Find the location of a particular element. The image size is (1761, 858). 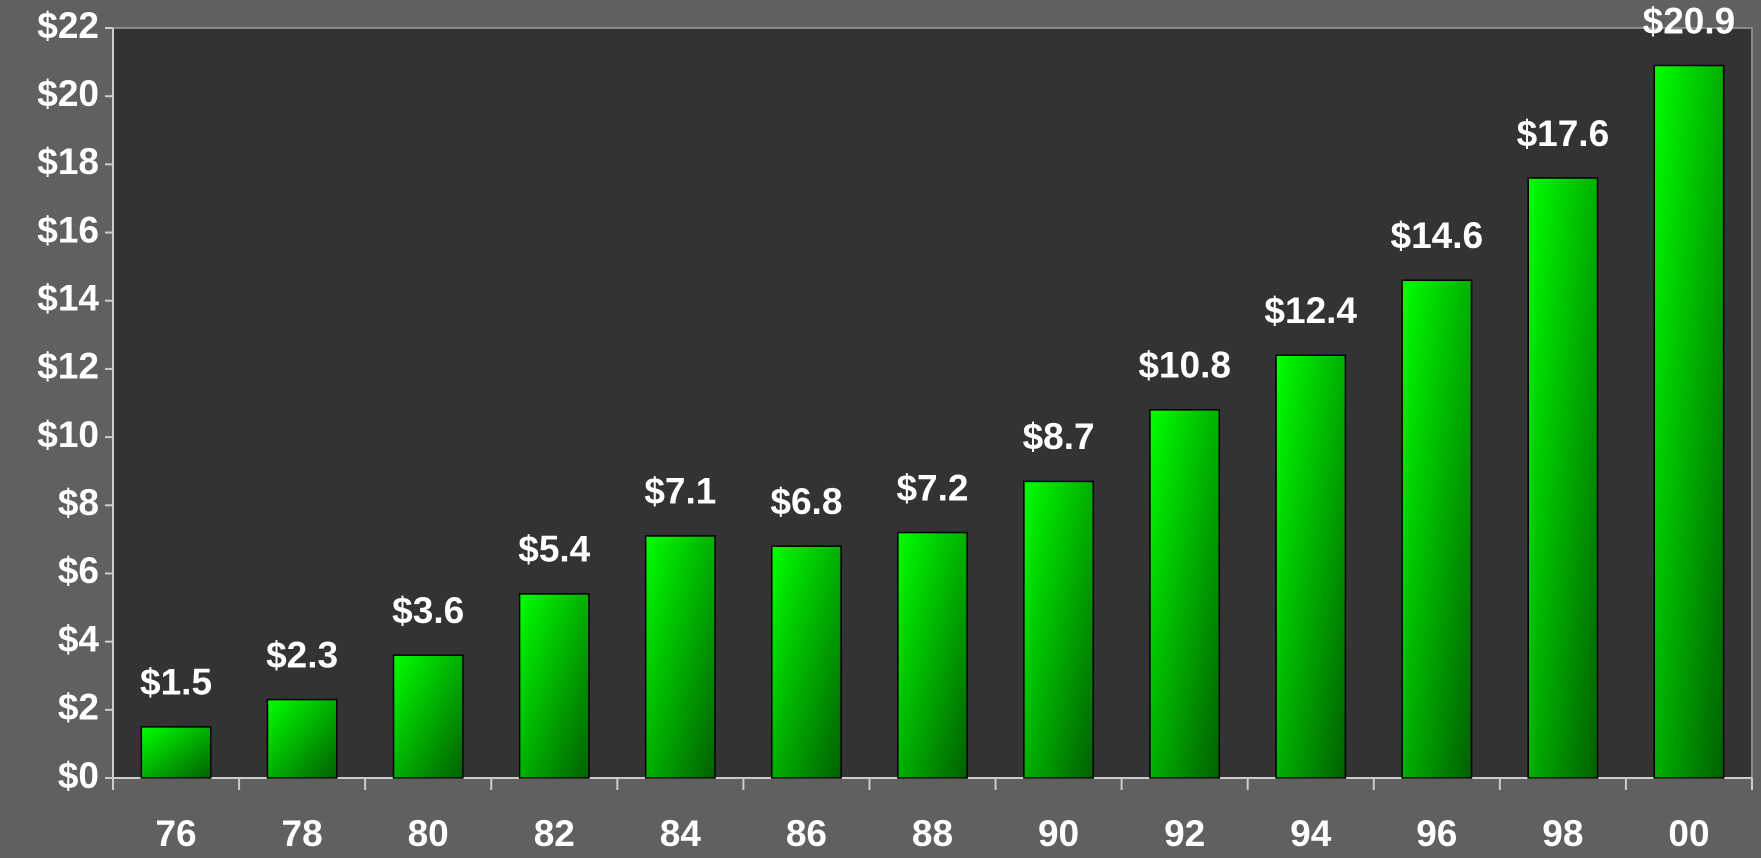

y-tick-label: $4 is located at coordinates (79, 638).